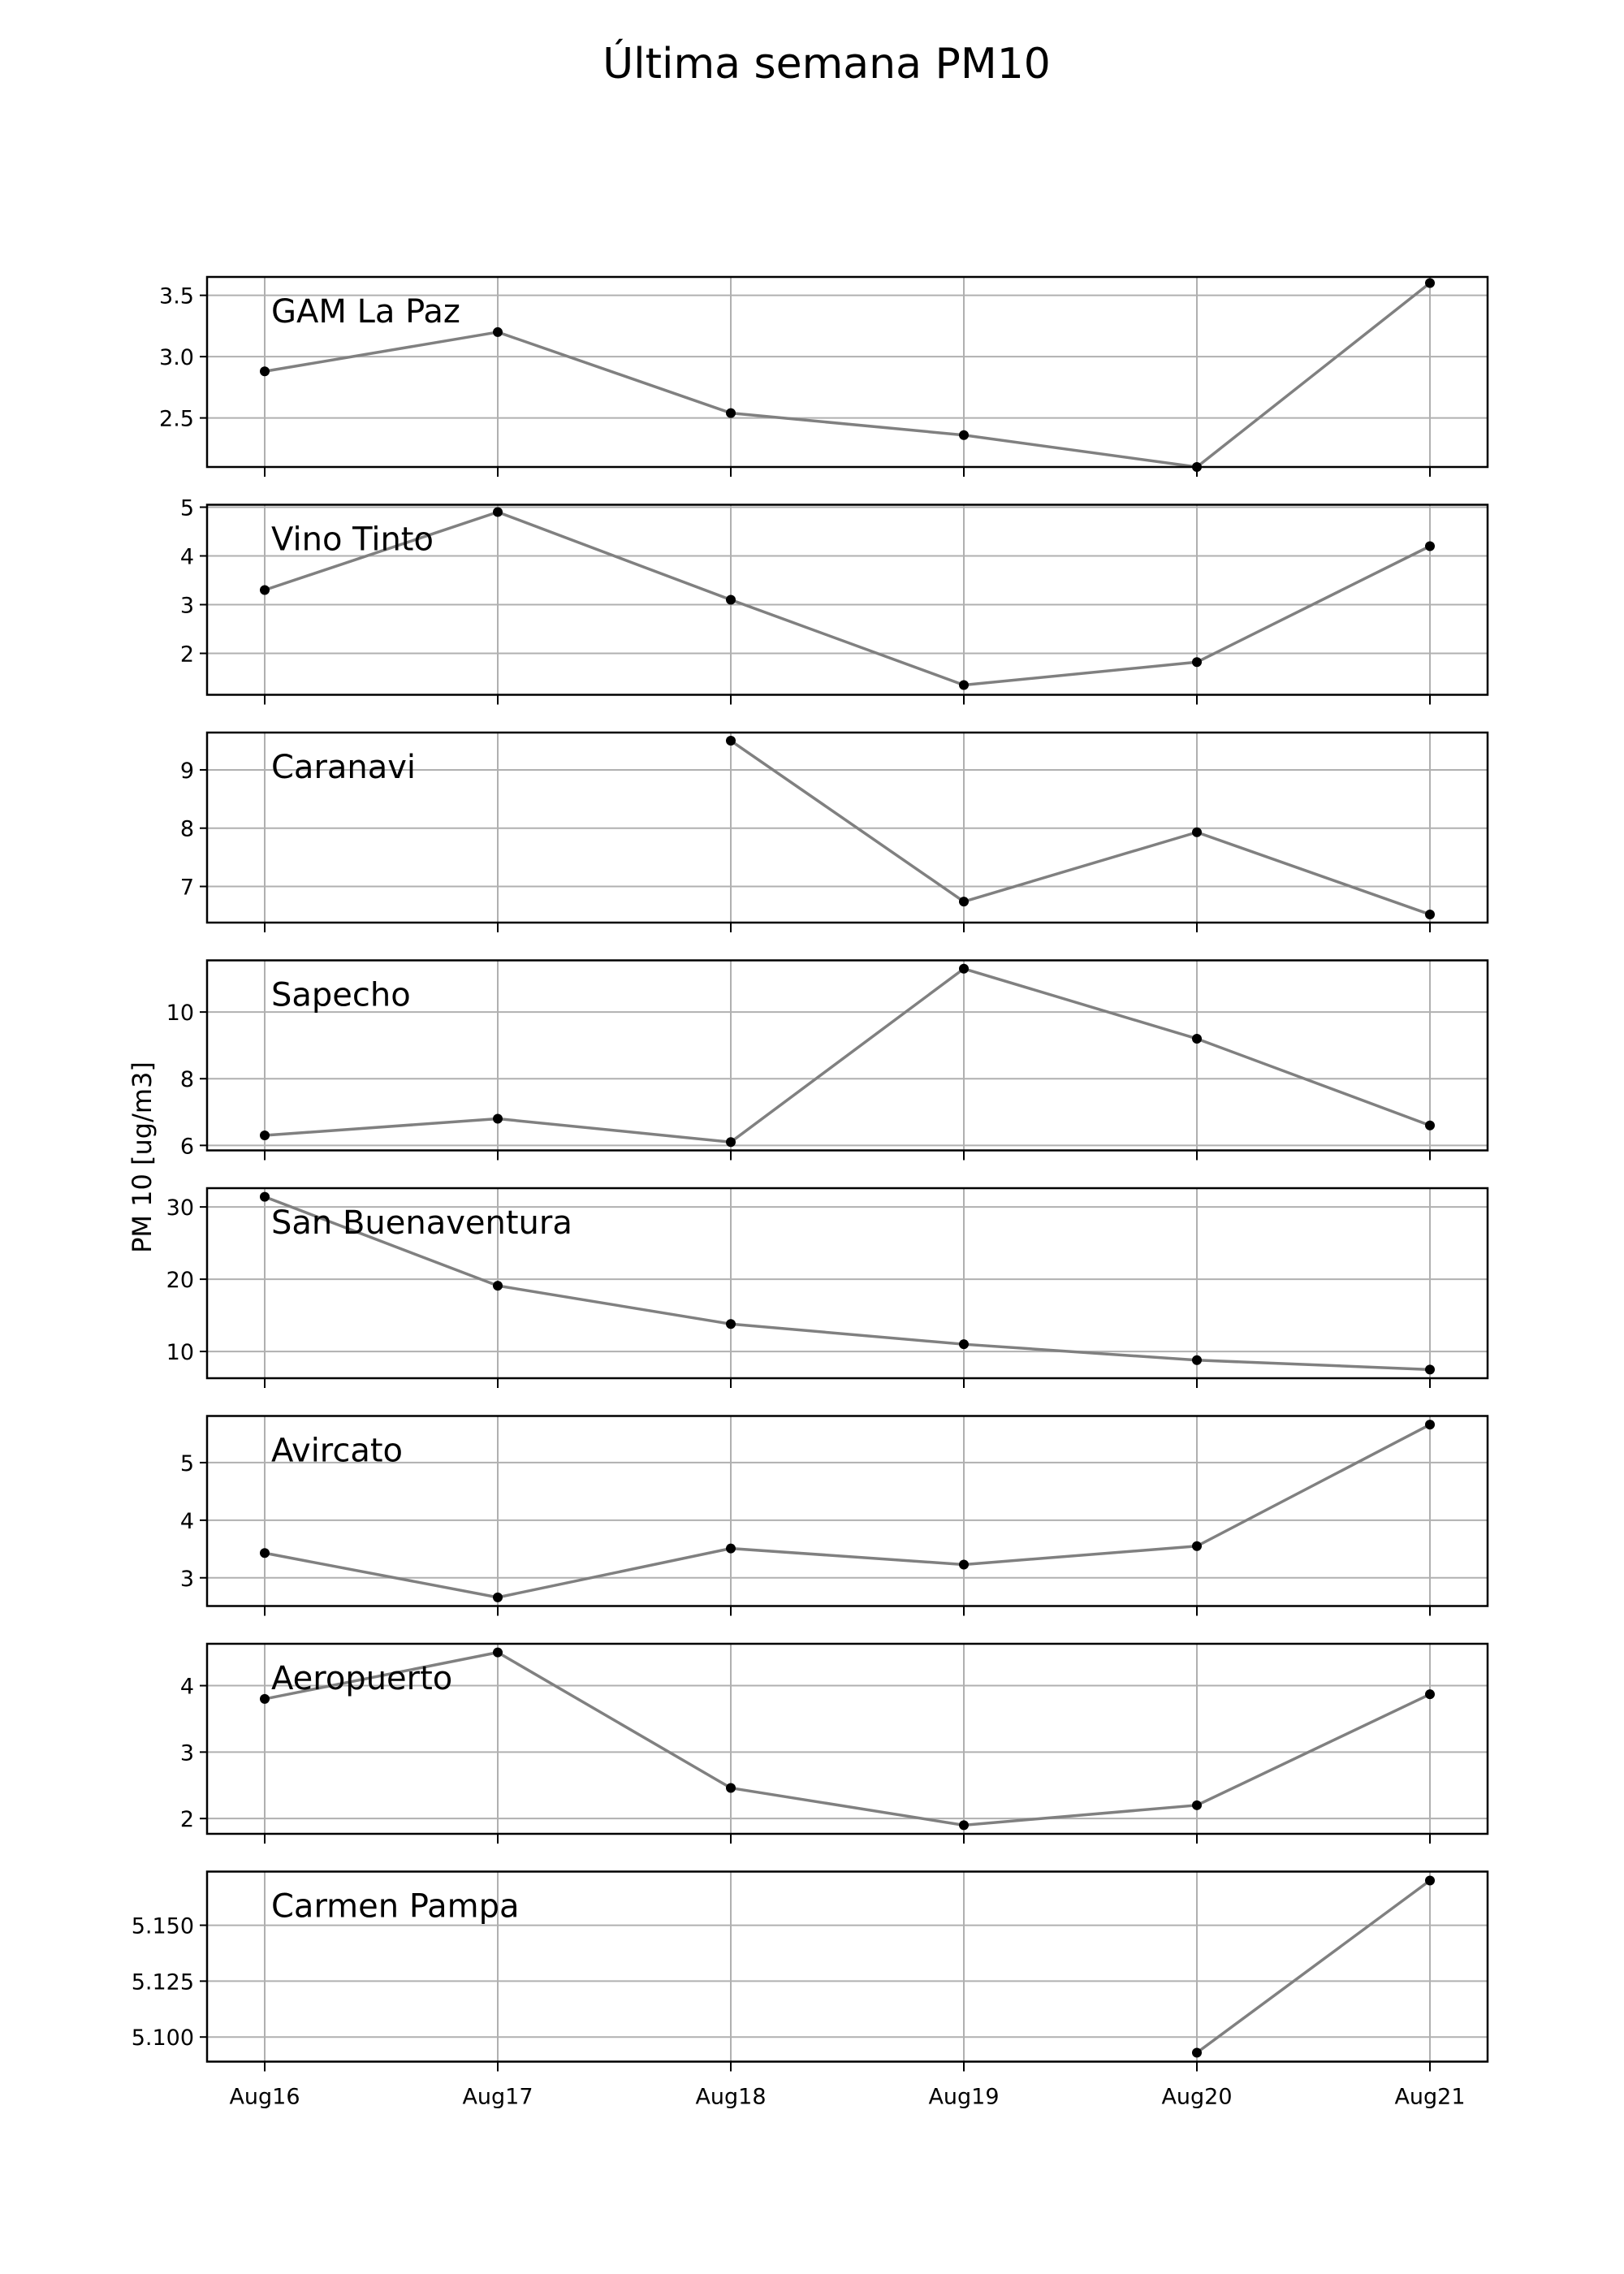 This screenshot has width=1624, height=2274. I want to click on x-tick-labels: Aug16 Aug17 Aug18 Aug19 Aug20 Aug21, so click(847, 2097).